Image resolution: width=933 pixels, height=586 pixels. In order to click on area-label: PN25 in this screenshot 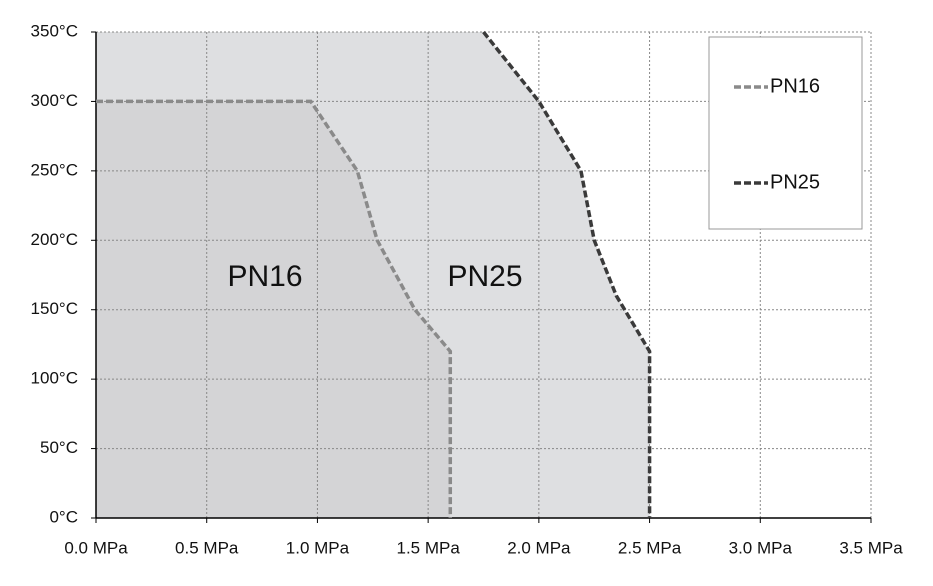, I will do `click(484, 276)`.